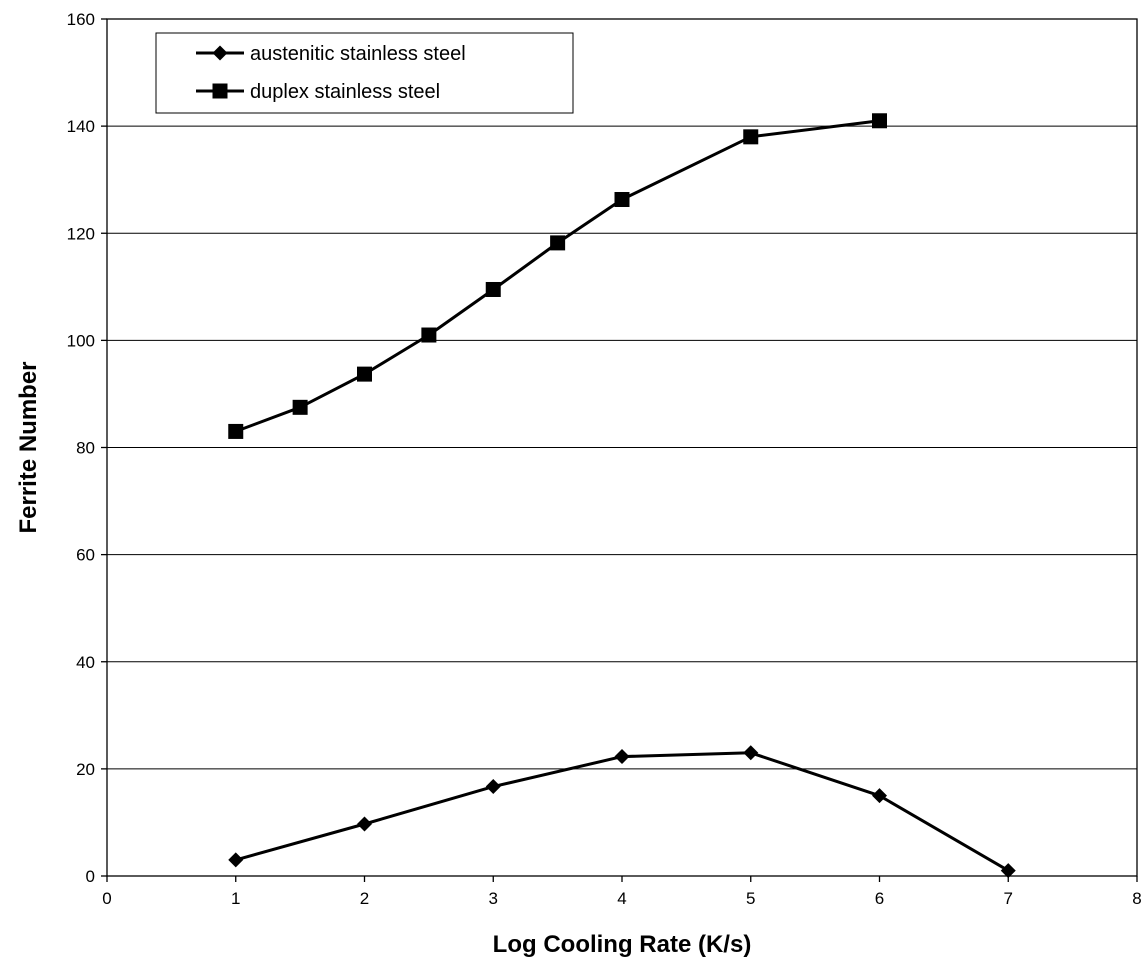  Describe the element at coordinates (622, 944) in the screenshot. I see `x-axis-title: Log Cooling Rate (K/s)` at that location.